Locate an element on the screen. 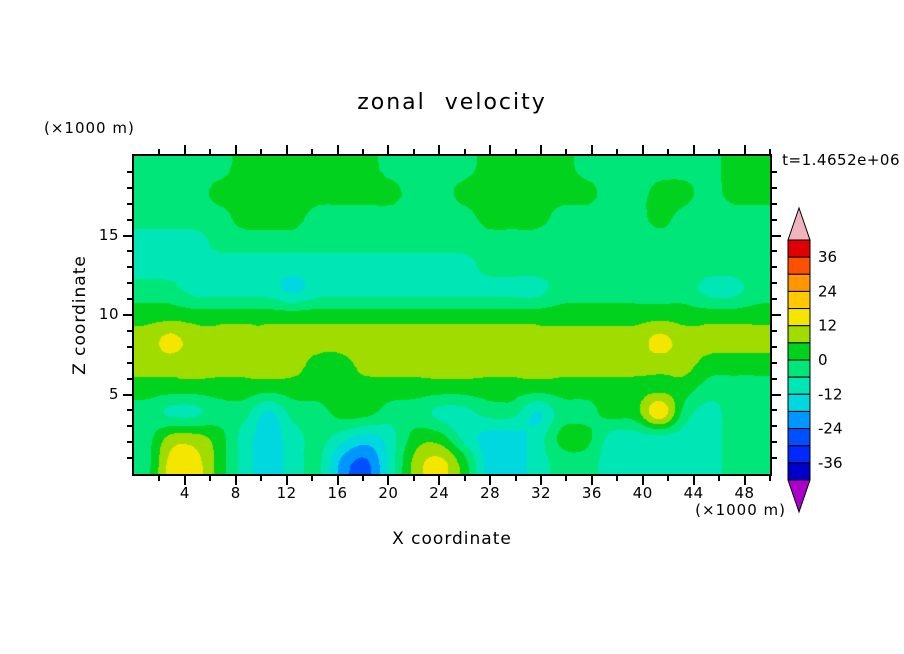 The height and width of the screenshot is (654, 904). time-annotation: t=1.4652e+06 is located at coordinates (841, 160).